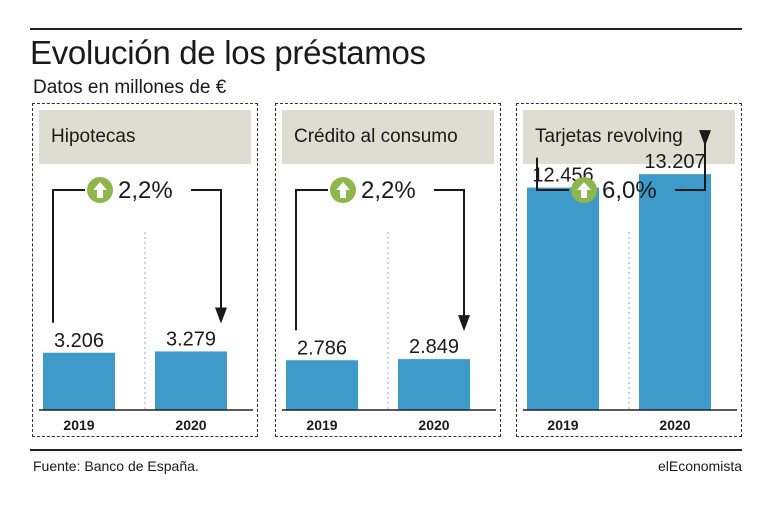 The image size is (770, 508). I want to click on change-label: 6,0%, so click(629, 190).